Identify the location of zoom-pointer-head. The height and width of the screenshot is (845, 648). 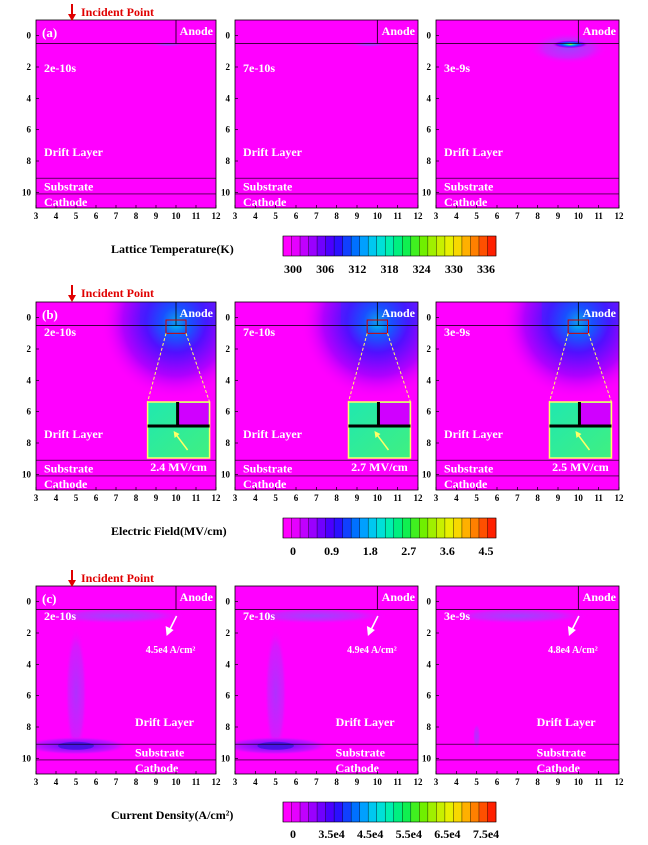
(578, 434).